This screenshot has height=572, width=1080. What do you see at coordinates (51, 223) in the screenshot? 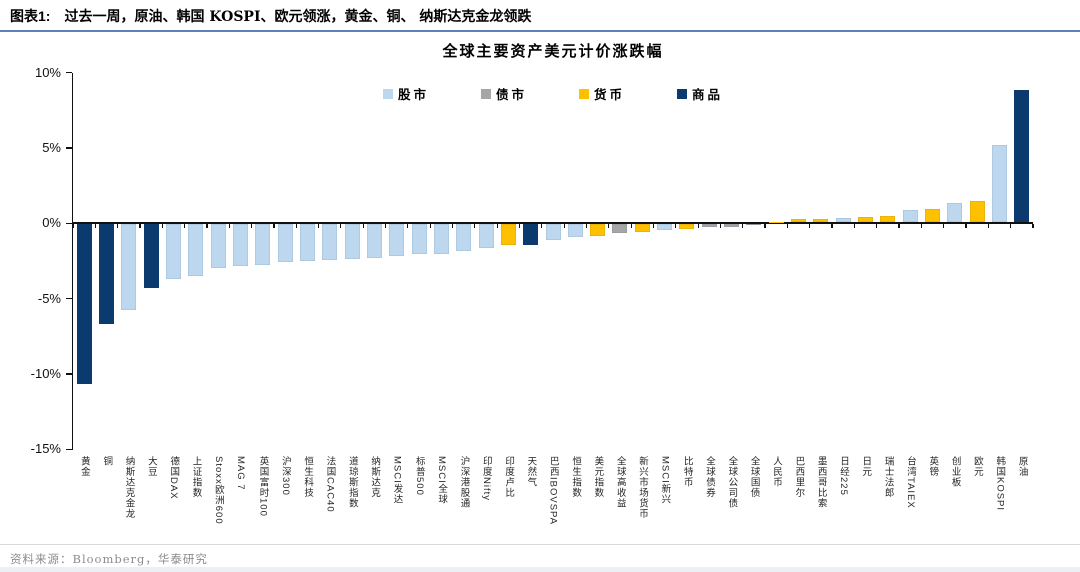
I see `y-axis-tick-label: 0%` at bounding box center [51, 223].